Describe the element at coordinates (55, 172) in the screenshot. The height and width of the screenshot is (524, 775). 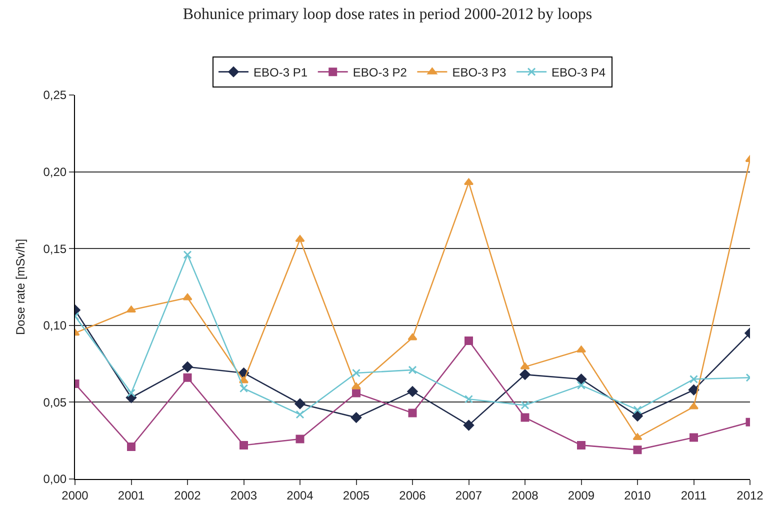
I see `y-tick-label: 0,20` at that location.